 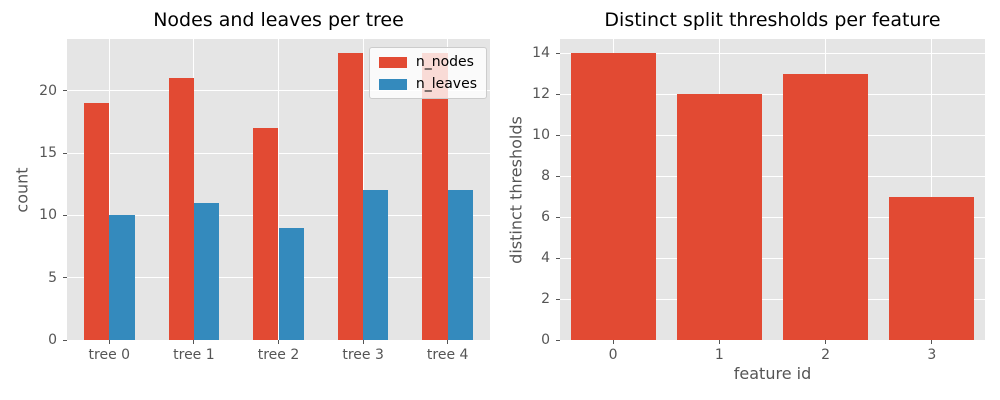 What do you see at coordinates (772, 373) in the screenshot?
I see `right-chart-xlabel: feature id` at bounding box center [772, 373].